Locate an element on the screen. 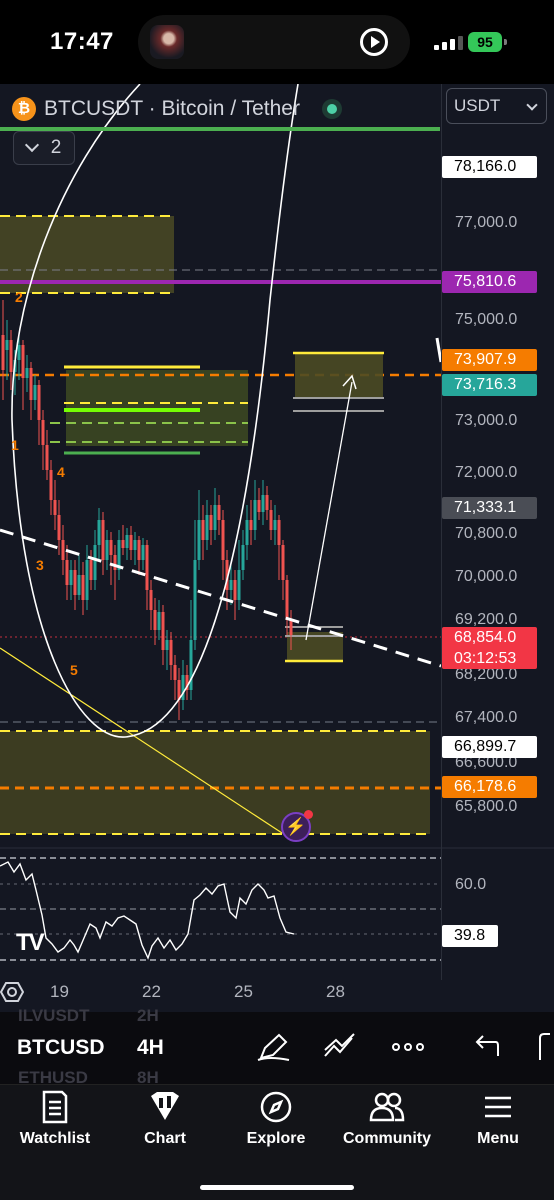 The width and height of the screenshot is (554, 1200). wave-label-2: 2 is located at coordinates (19, 297).